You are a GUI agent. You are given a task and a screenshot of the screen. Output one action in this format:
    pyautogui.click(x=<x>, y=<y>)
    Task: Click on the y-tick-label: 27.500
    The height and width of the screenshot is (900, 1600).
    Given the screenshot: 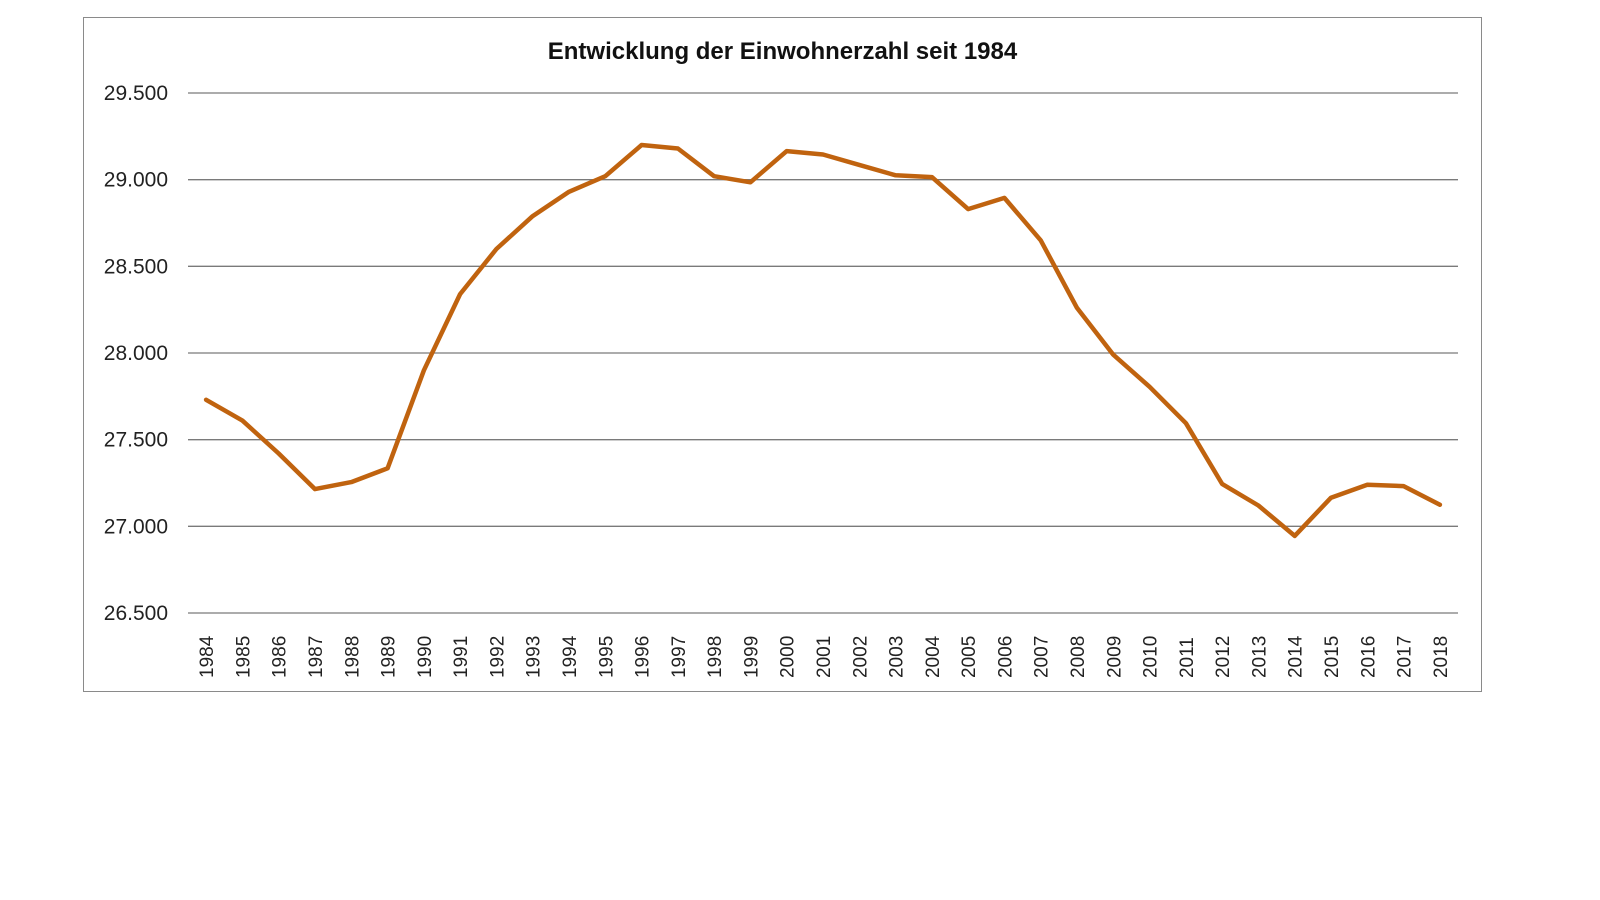 What is the action you would take?
    pyautogui.click(x=136, y=440)
    